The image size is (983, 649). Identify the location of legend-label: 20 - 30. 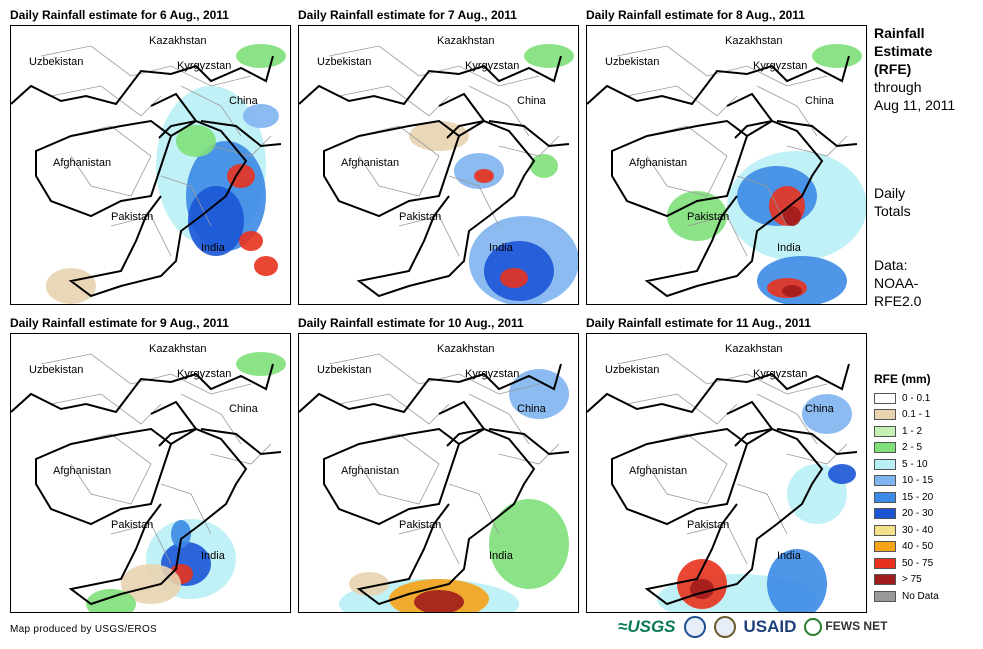
(918, 514).